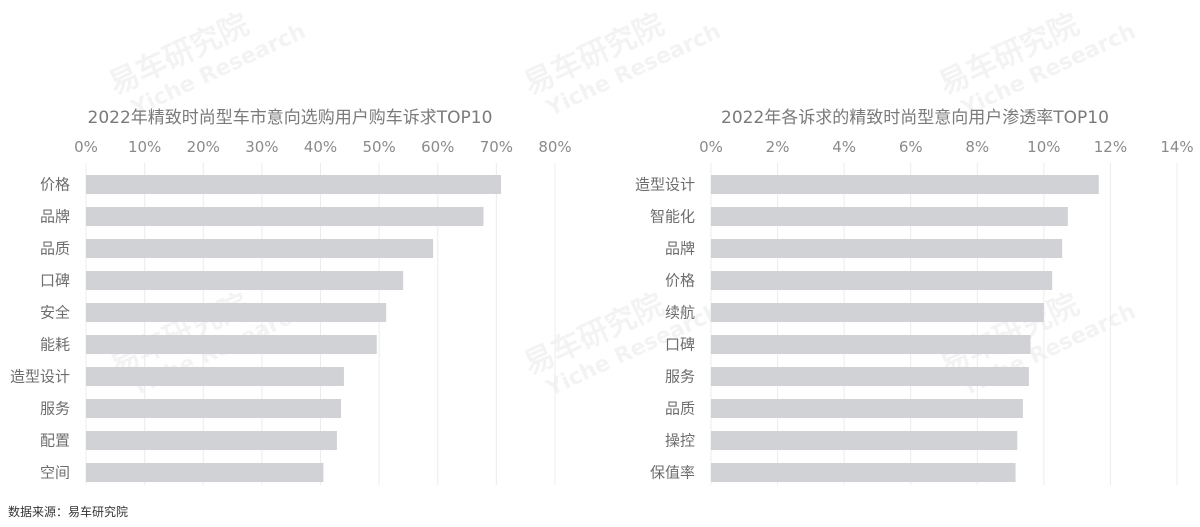 This screenshot has height=527, width=1200. What do you see at coordinates (496, 147) in the screenshot?
I see `x-tick-label: 70%` at bounding box center [496, 147].